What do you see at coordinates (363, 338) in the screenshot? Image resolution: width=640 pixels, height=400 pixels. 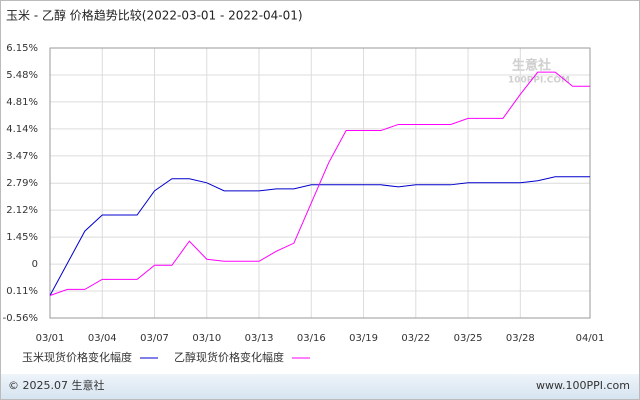 I see `x-tick-label: 03/19` at bounding box center [363, 338].